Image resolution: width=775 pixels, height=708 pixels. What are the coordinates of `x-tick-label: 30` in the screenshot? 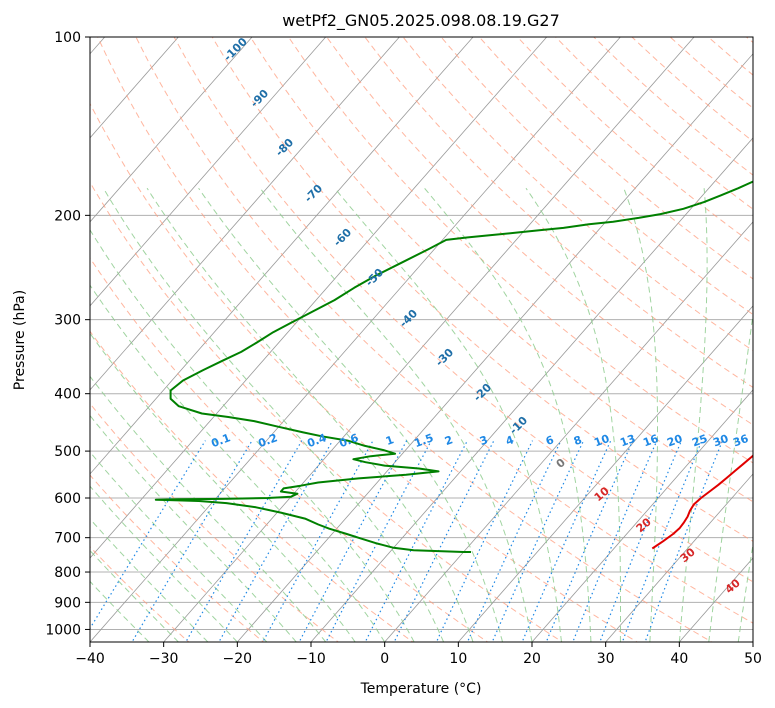 It's located at (606, 659).